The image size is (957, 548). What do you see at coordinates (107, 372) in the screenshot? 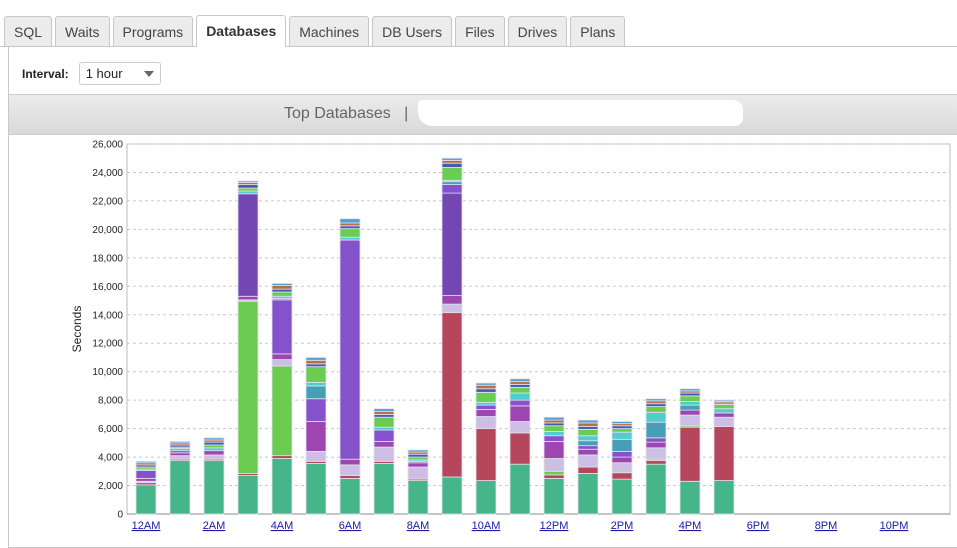
I see `y-tick-label: 10,000` at bounding box center [107, 372].